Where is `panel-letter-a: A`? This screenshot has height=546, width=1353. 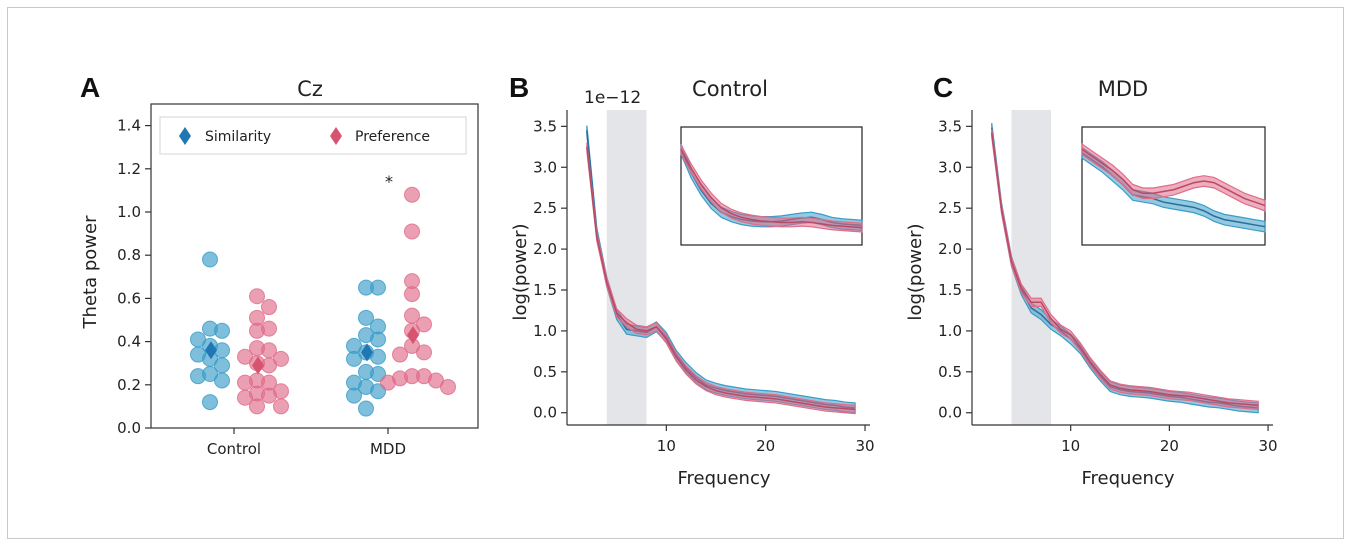
panel-letter-a: A is located at coordinates (90, 87).